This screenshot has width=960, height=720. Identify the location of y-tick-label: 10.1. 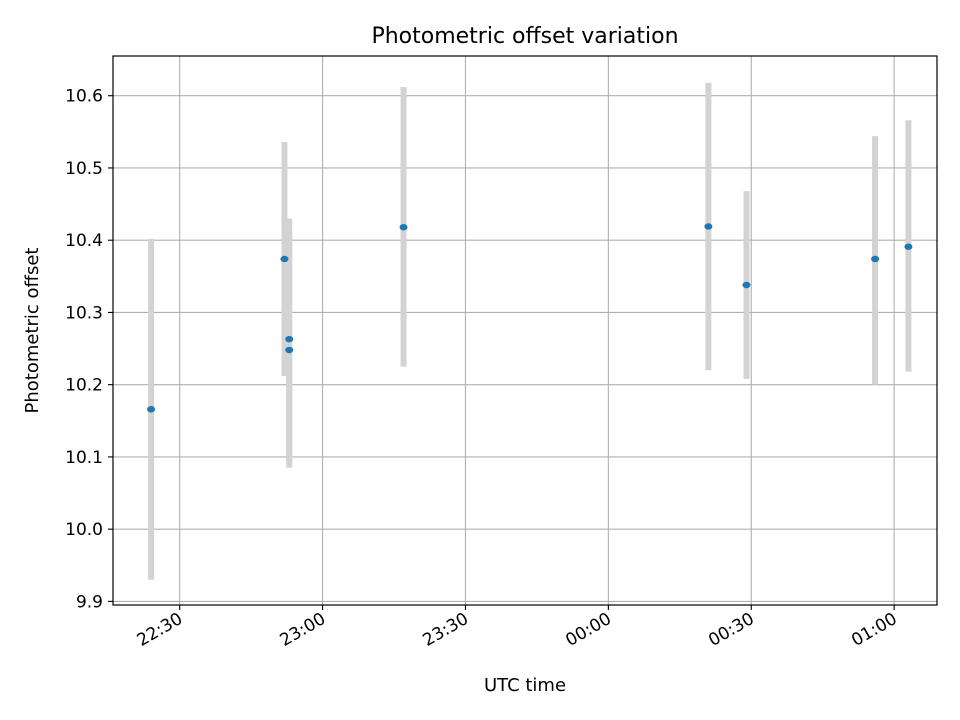
(84, 458).